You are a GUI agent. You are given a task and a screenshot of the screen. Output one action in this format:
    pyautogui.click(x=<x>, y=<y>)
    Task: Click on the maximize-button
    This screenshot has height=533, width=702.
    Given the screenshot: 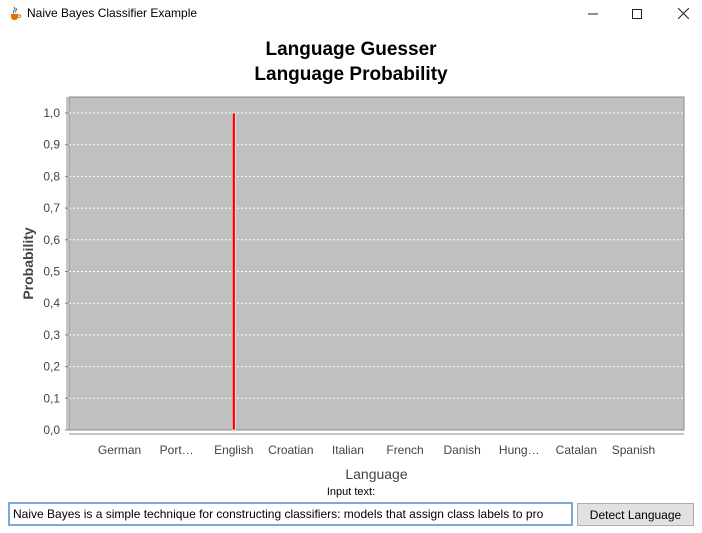 What is the action you would take?
    pyautogui.click(x=637, y=13)
    